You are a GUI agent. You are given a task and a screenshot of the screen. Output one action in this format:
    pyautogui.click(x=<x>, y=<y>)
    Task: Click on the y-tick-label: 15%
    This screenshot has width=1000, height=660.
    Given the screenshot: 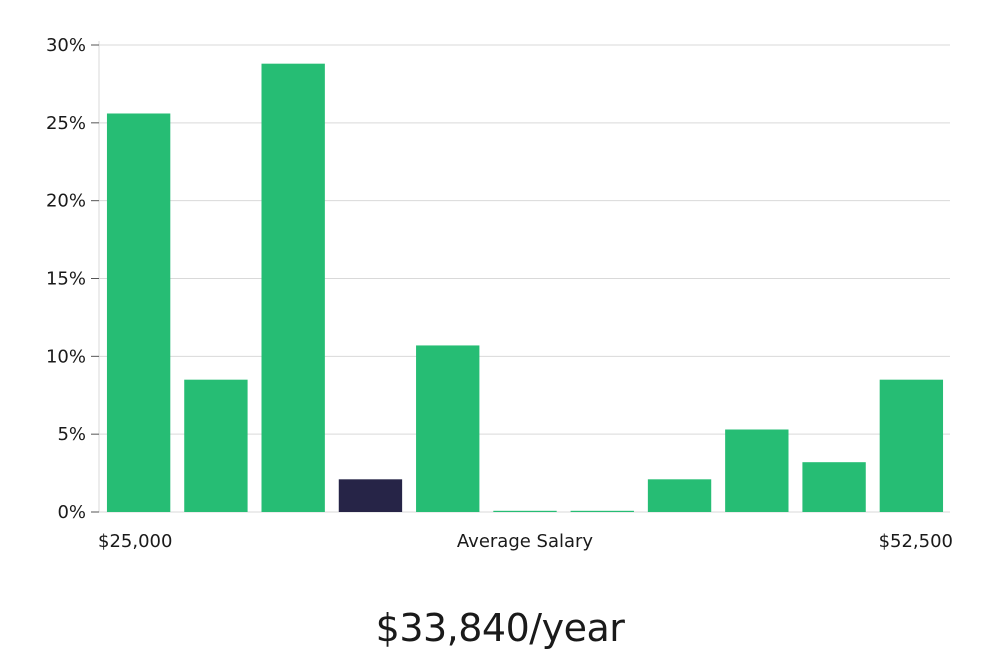 What is the action you would take?
    pyautogui.click(x=66, y=279)
    